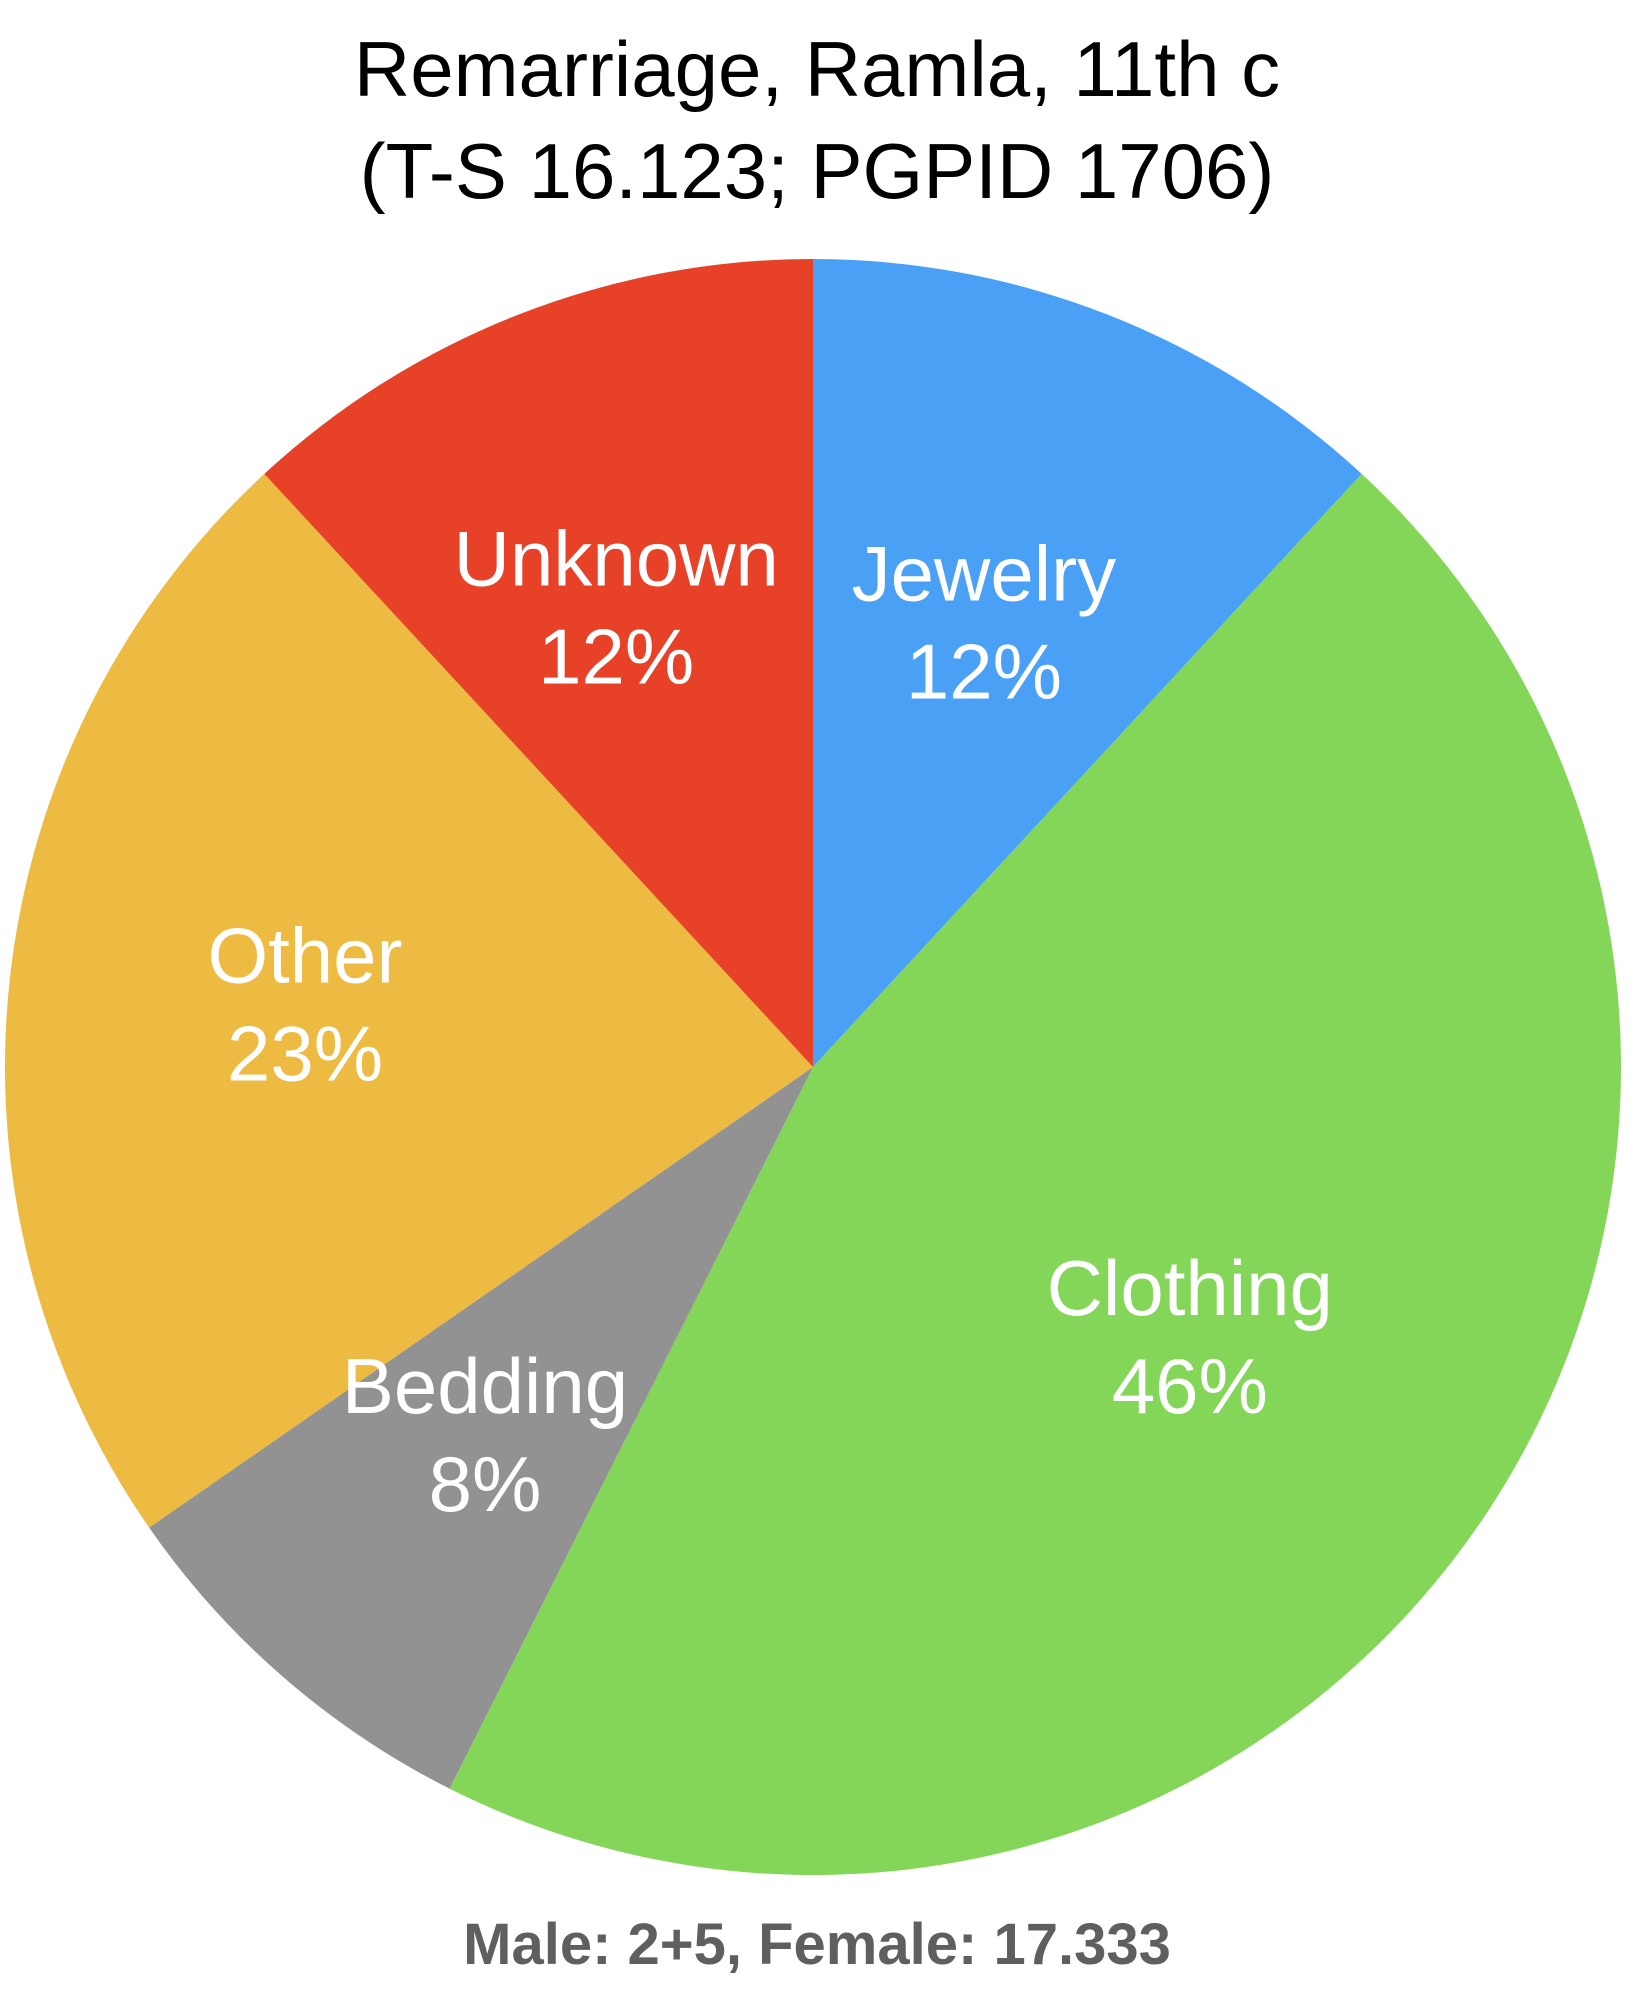  What do you see at coordinates (616, 559) in the screenshot?
I see `slice-name-label: Unknown` at bounding box center [616, 559].